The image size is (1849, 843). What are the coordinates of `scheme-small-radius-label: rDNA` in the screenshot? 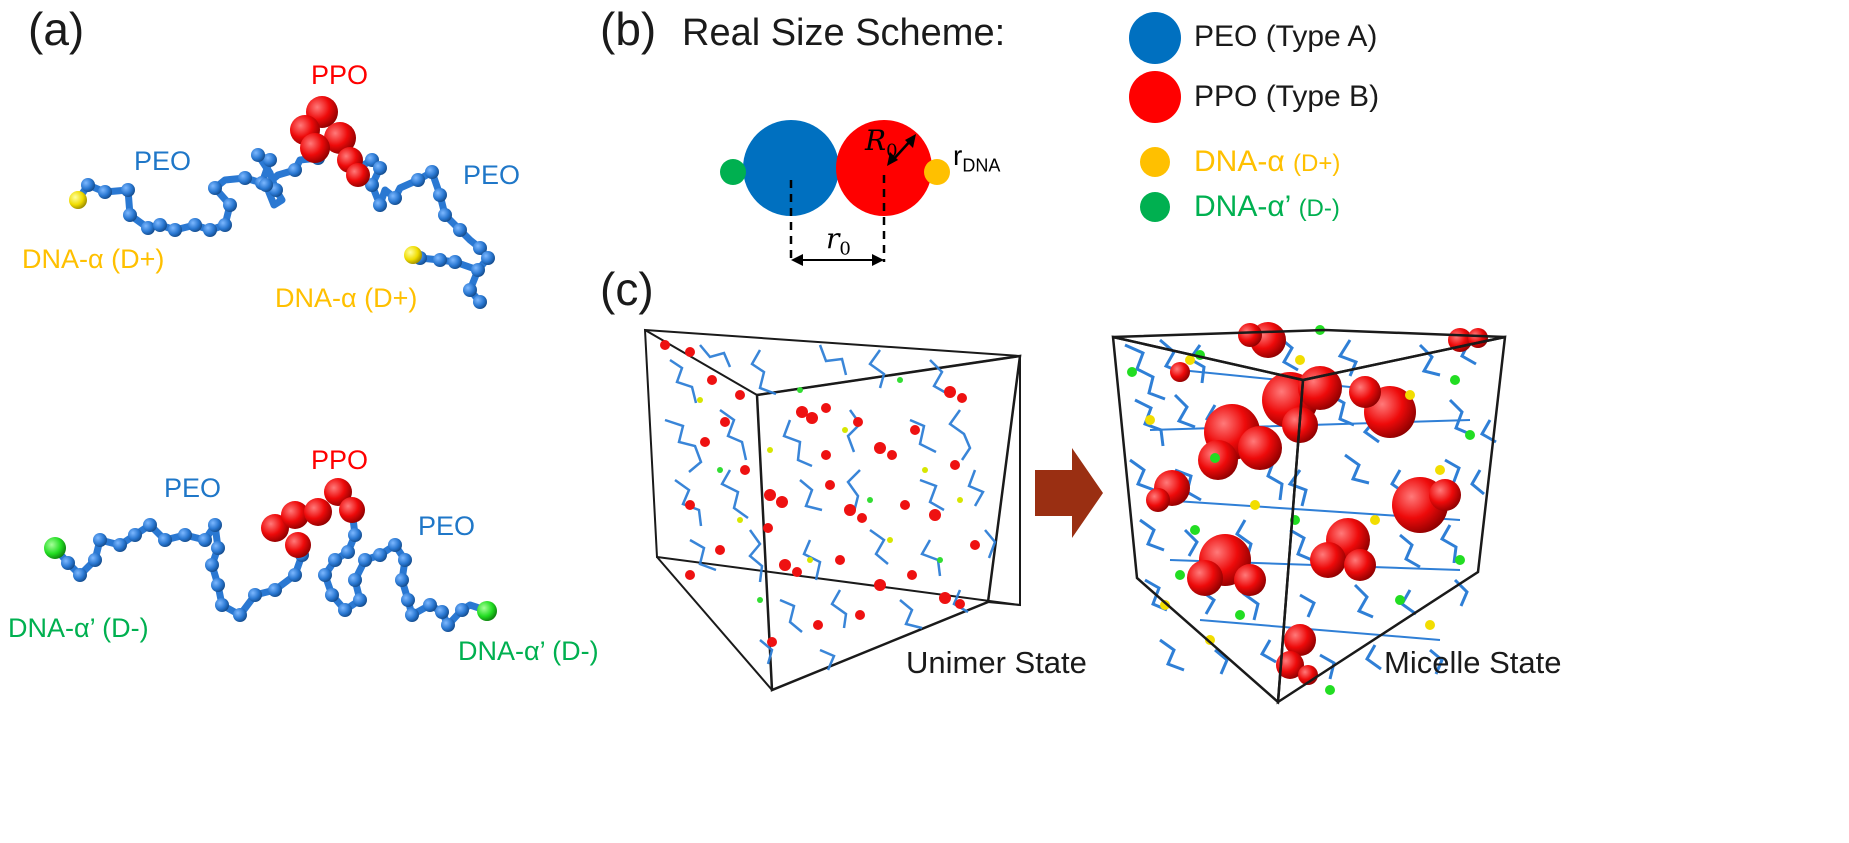 It's located at (977, 158).